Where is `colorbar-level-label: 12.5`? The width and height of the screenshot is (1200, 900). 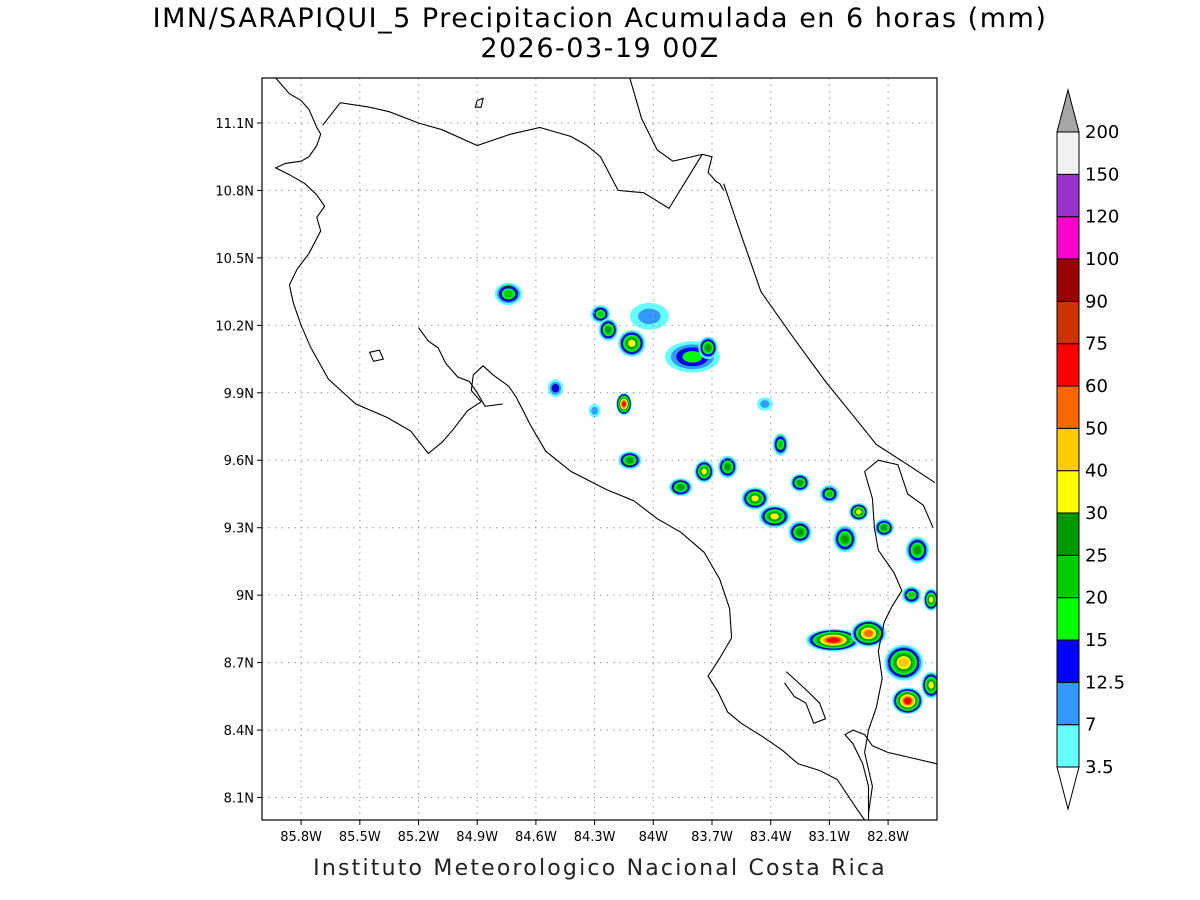 colorbar-level-label: 12.5 is located at coordinates (1105, 682).